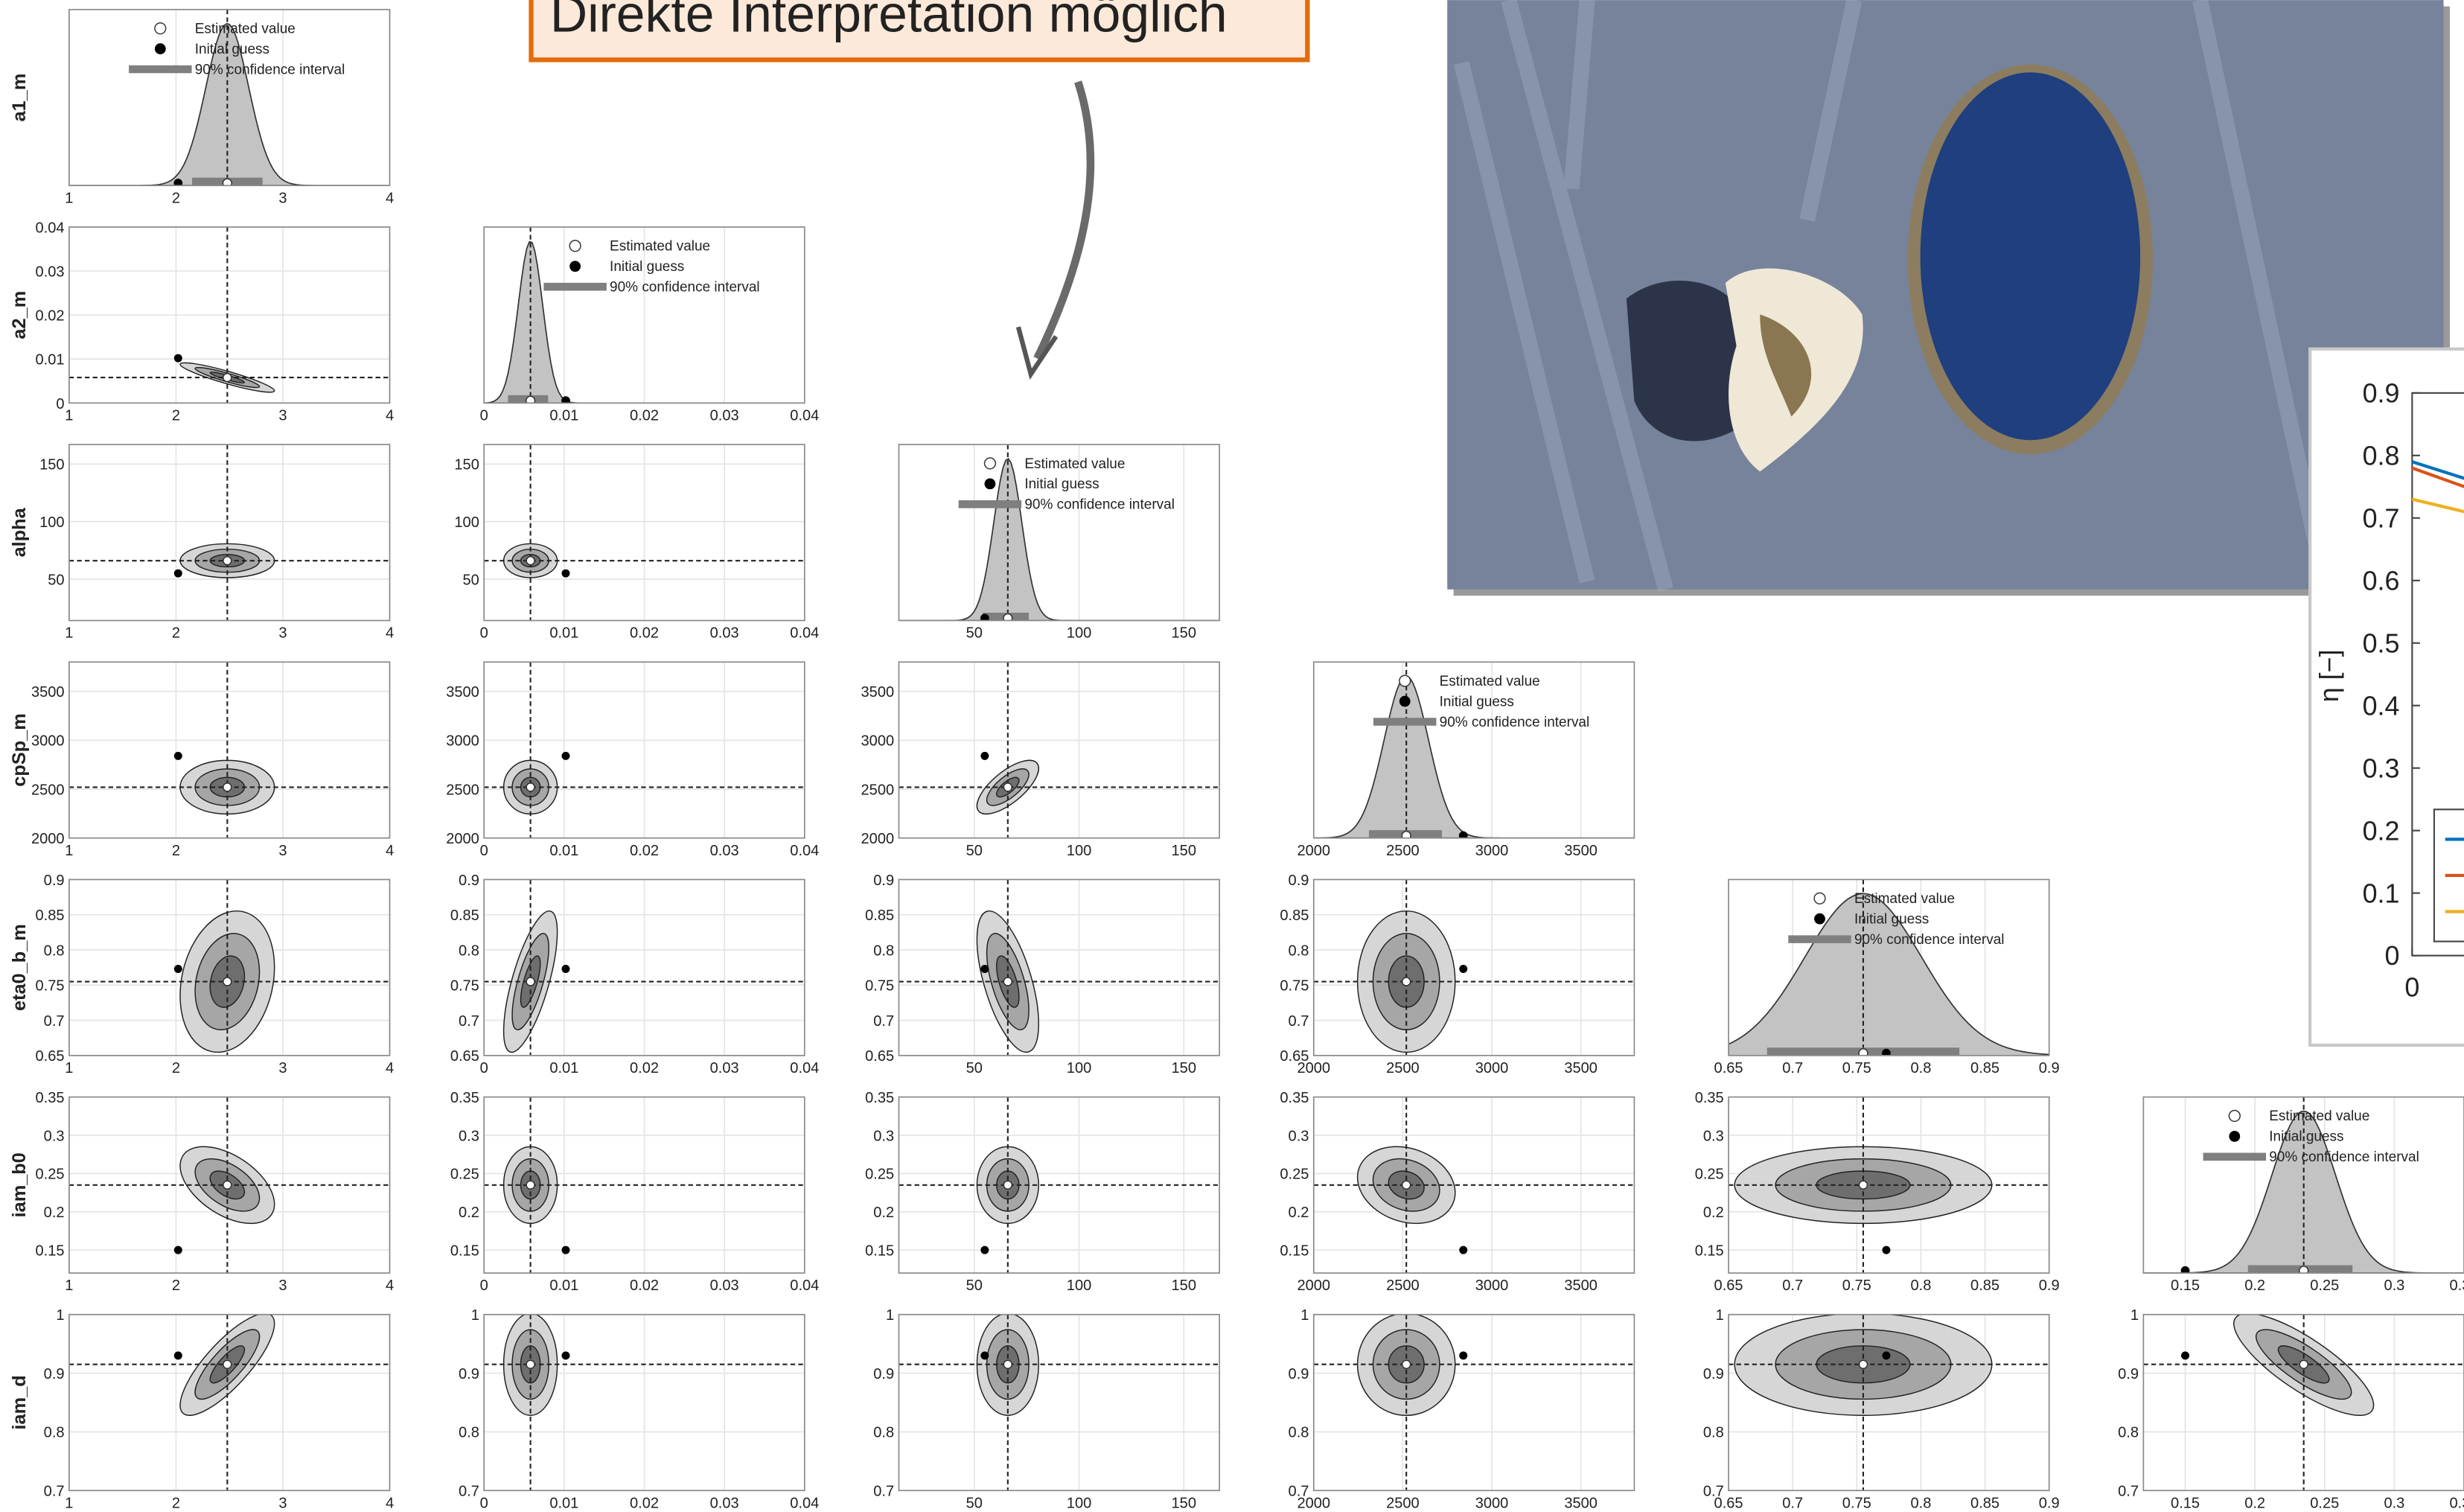 Image resolution: width=2464 pixels, height=1512 pixels. I want to click on y-tick-label: 0.75, so click(879, 986).